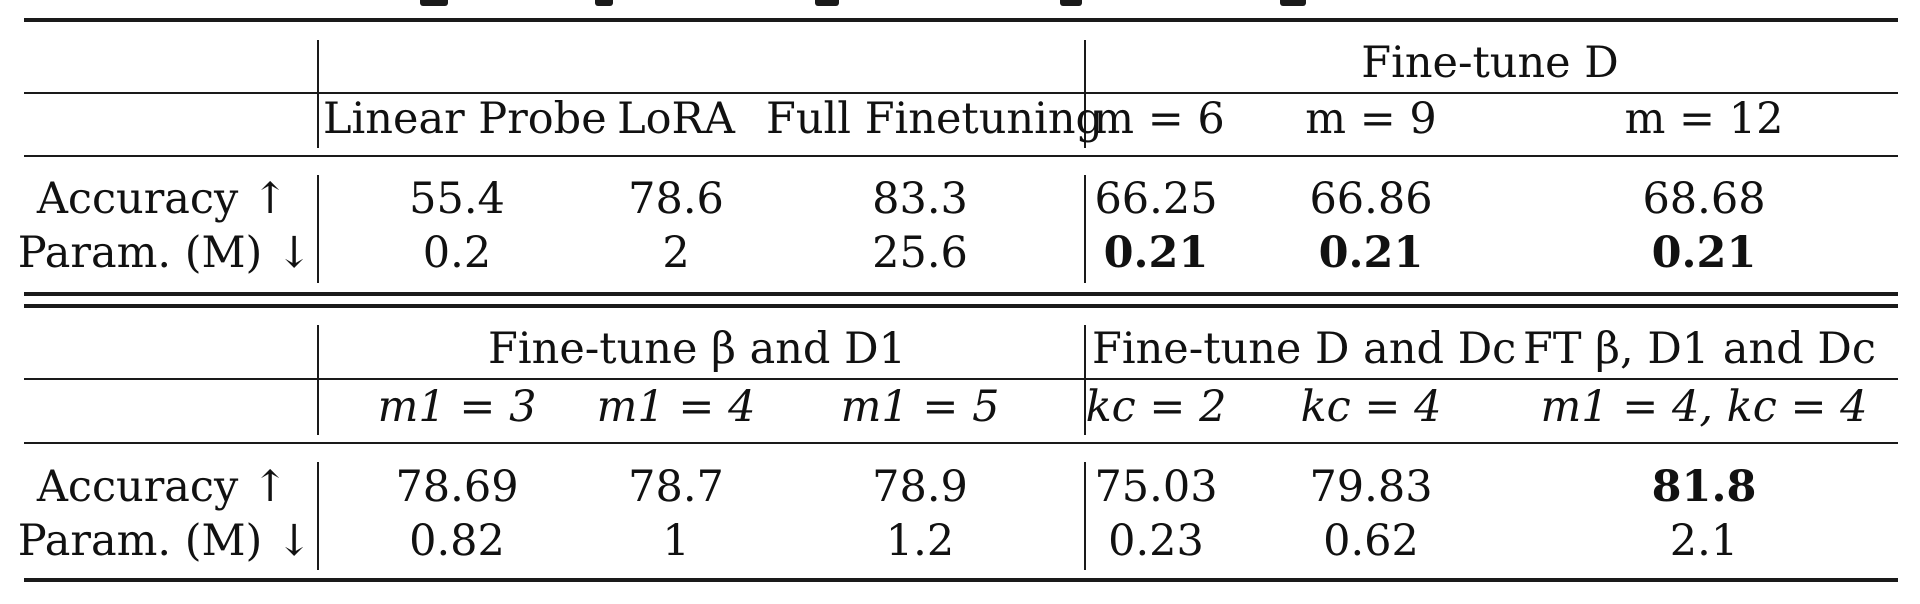  Describe the element at coordinates (1304, 349) in the screenshot. I see `group-header-fine-tune-d-dc: Fine-tune D and Dc` at that location.